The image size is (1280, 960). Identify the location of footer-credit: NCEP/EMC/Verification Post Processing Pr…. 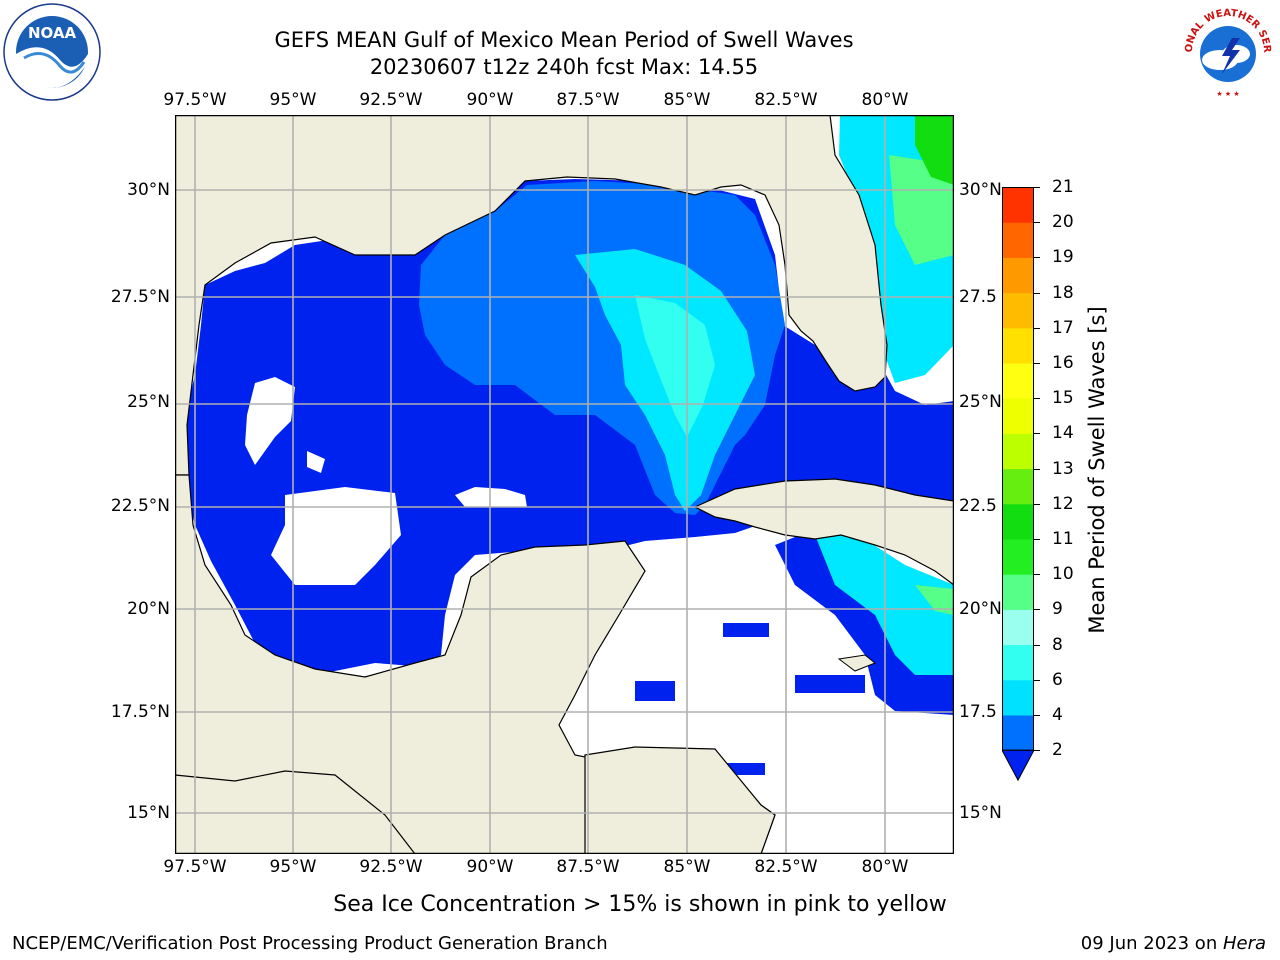
(310, 943).